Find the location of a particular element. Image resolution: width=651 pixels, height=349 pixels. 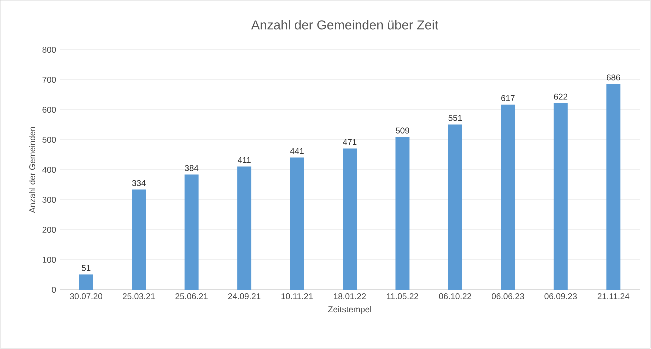

y-tick-label: 200 is located at coordinates (49, 230).